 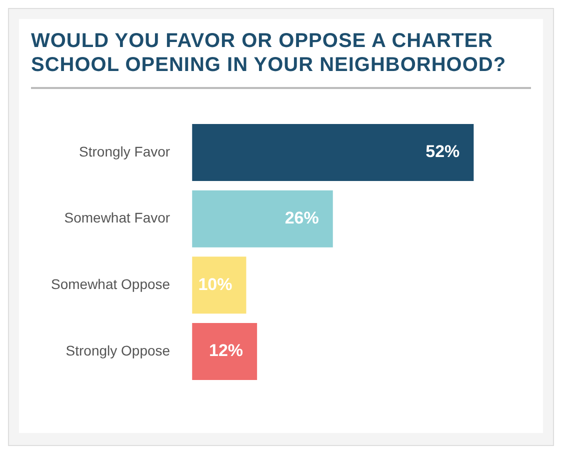 I want to click on y-tick-label: Somewhat Favor, so click(x=117, y=218).